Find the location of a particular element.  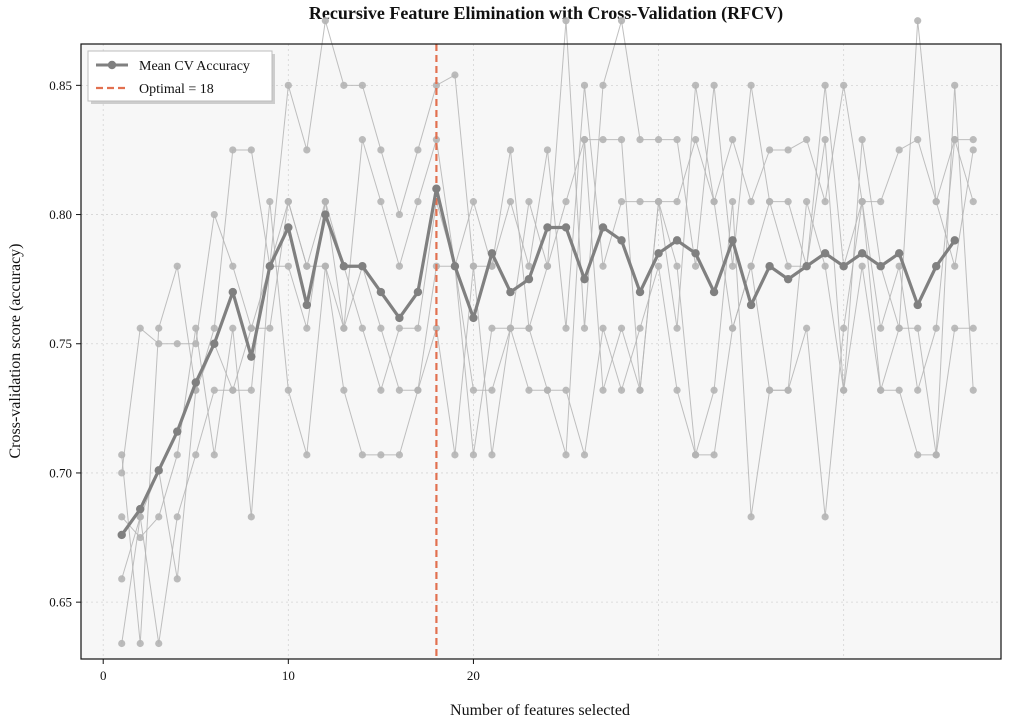

x-axis-ticks: 0 10 20 is located at coordinates (290, 671).